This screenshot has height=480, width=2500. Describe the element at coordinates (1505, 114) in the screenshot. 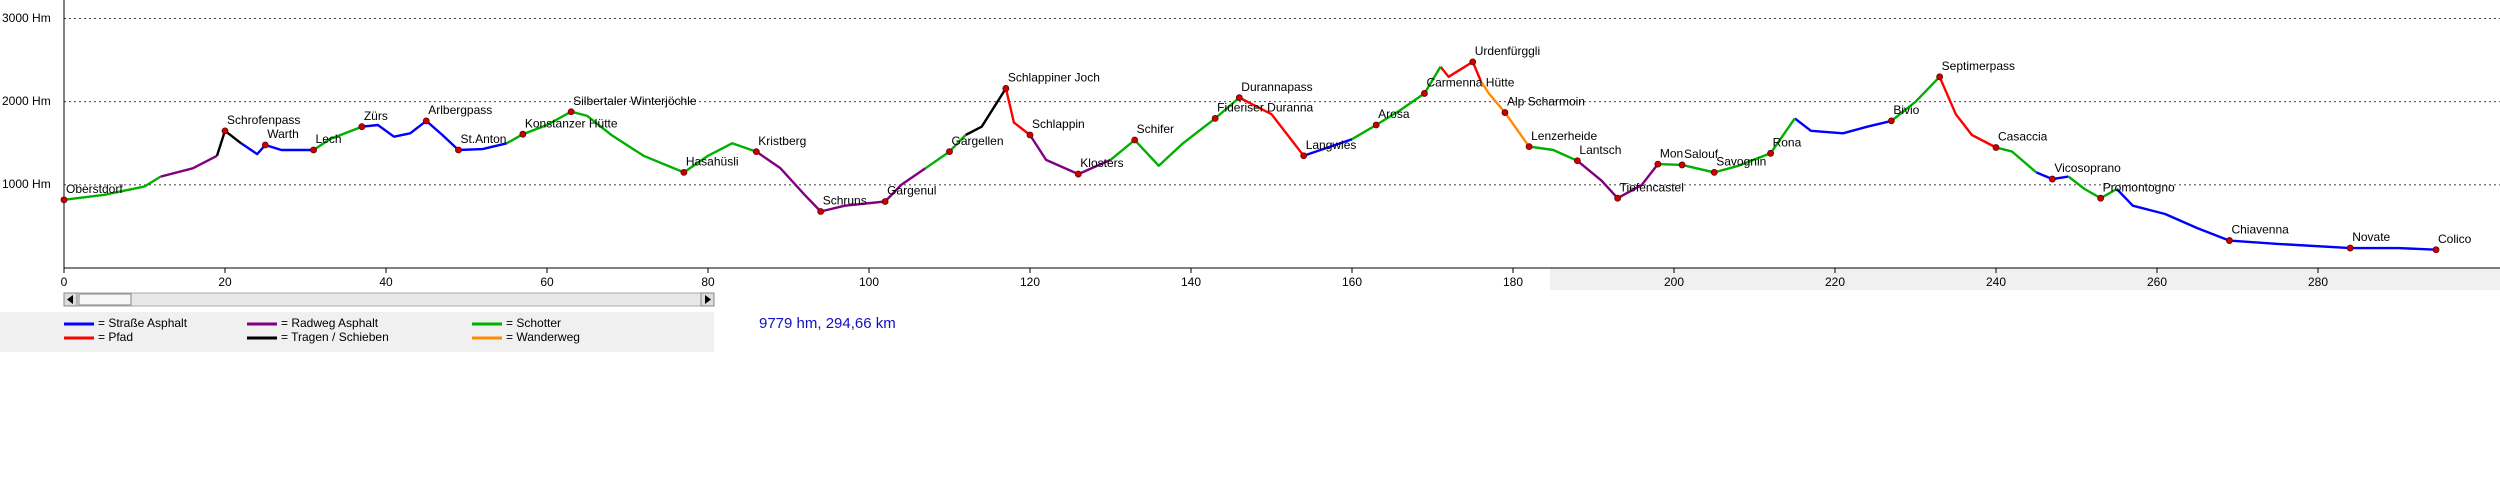

I see `profile-line` at that location.